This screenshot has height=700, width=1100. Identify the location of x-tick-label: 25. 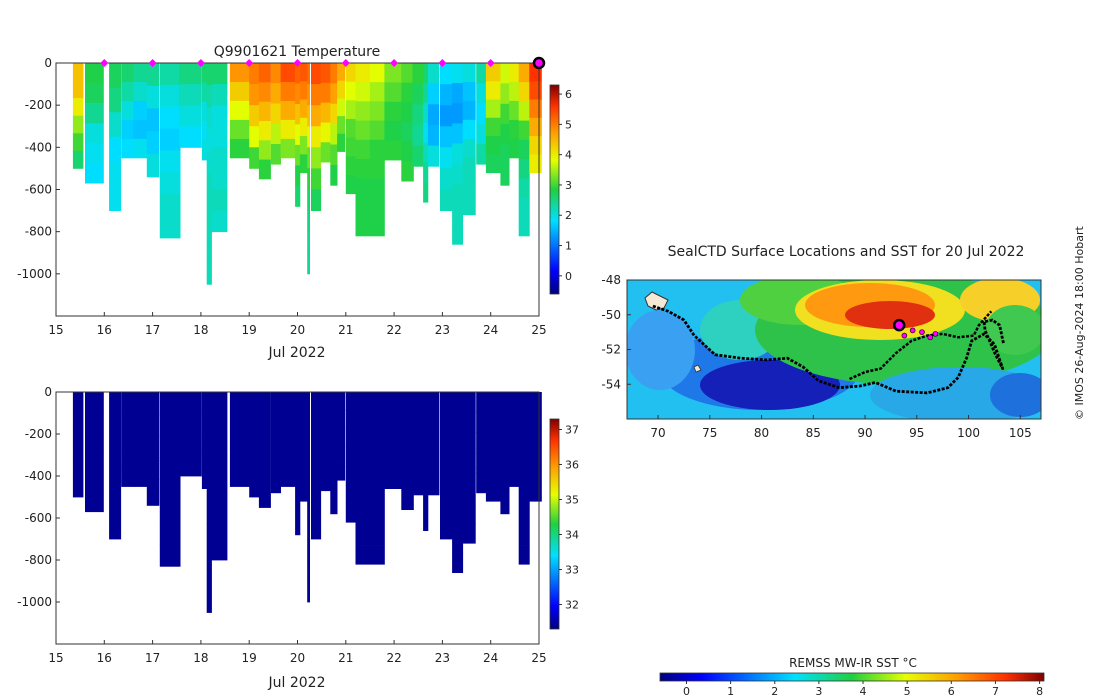
(538, 658).